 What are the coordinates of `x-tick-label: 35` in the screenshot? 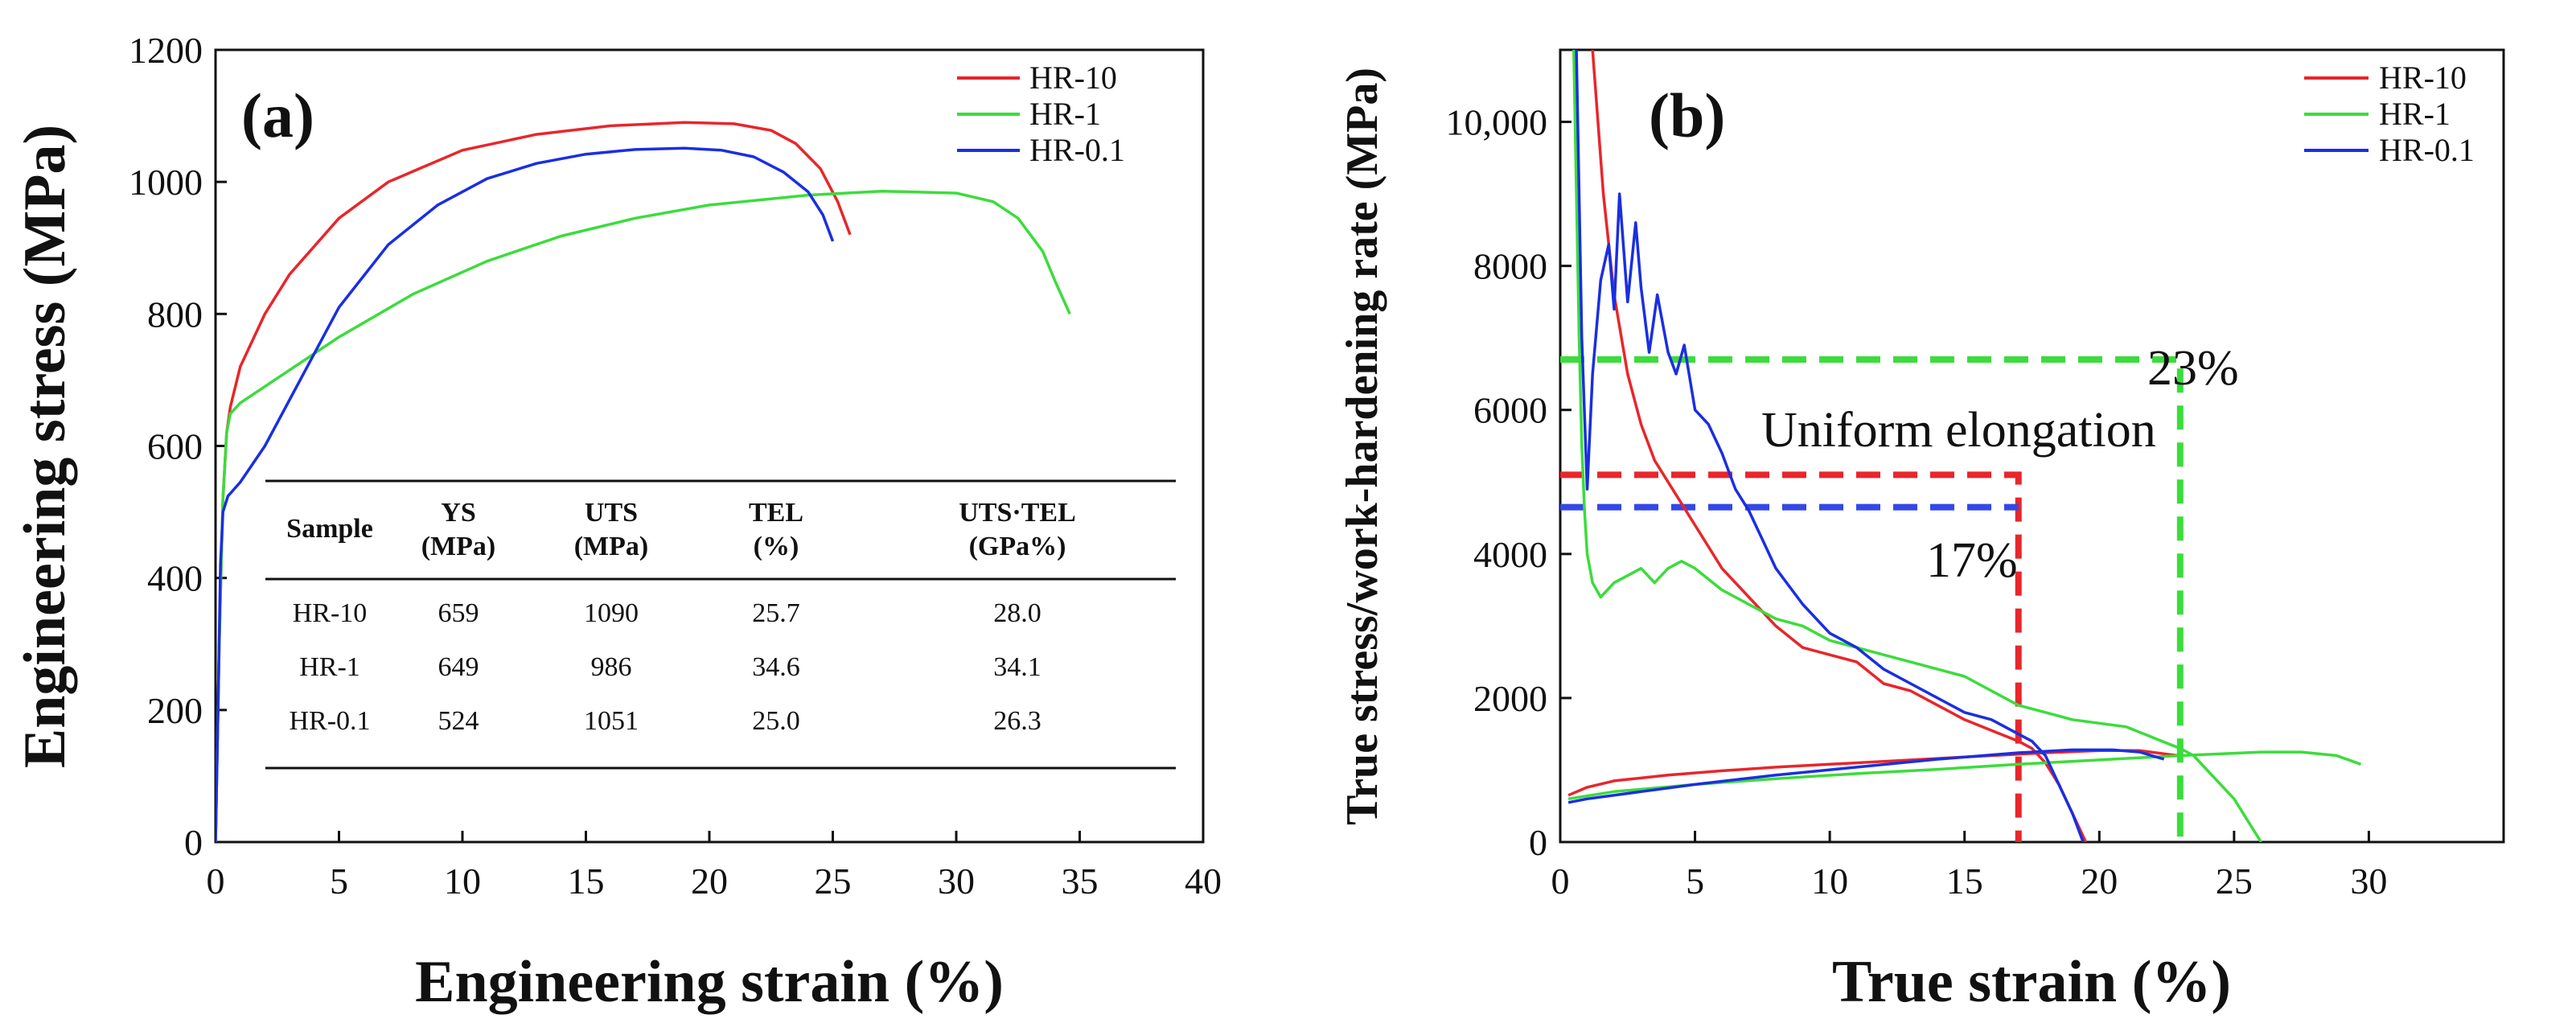 It's located at (1080, 881).